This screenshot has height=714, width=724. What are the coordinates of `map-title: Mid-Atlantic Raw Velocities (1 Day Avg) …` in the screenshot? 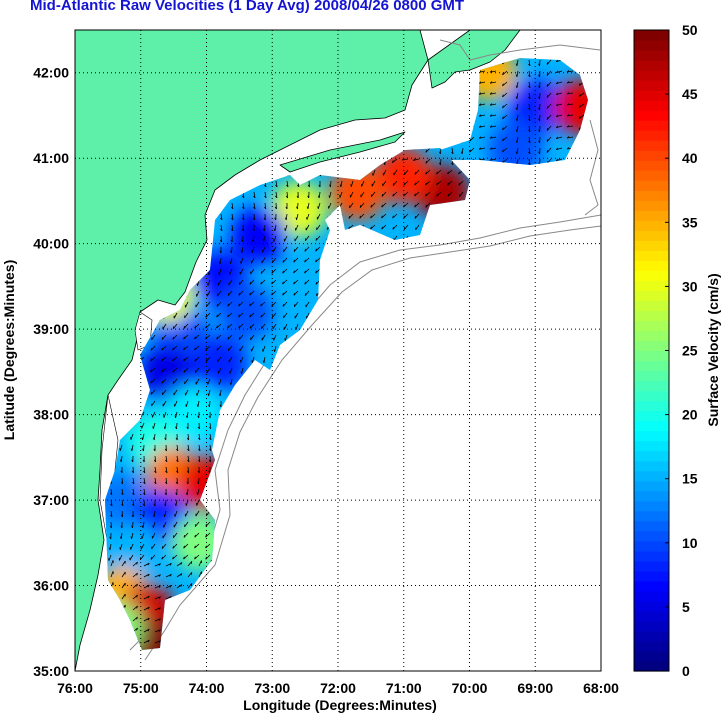 It's located at (247, 7).